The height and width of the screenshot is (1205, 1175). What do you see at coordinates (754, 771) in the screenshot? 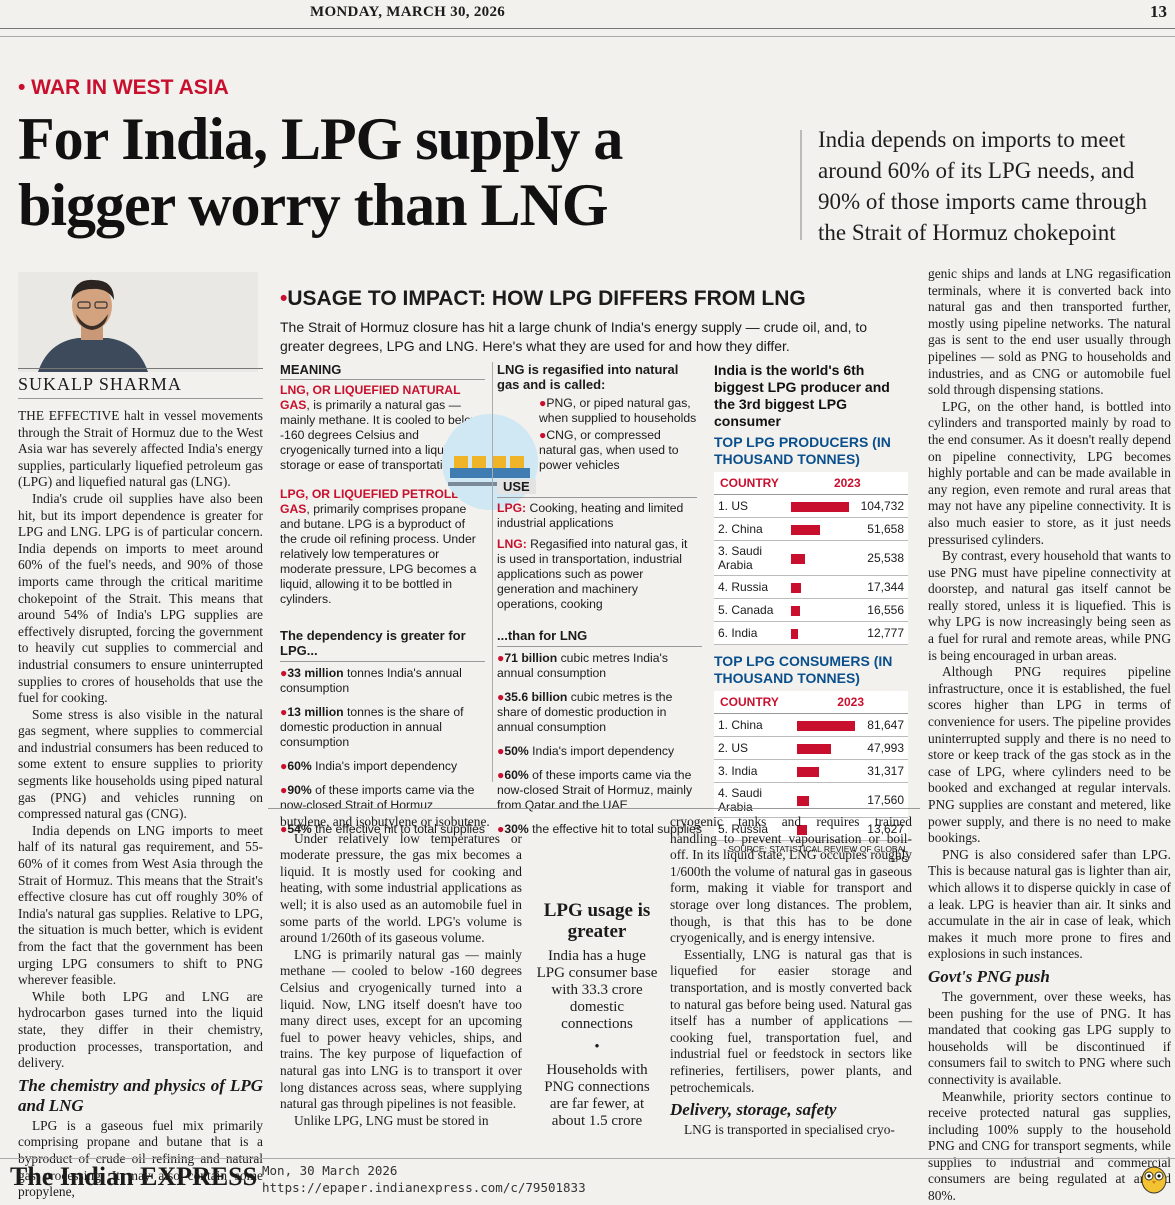
I see `country-cell: 3. India` at bounding box center [754, 771].